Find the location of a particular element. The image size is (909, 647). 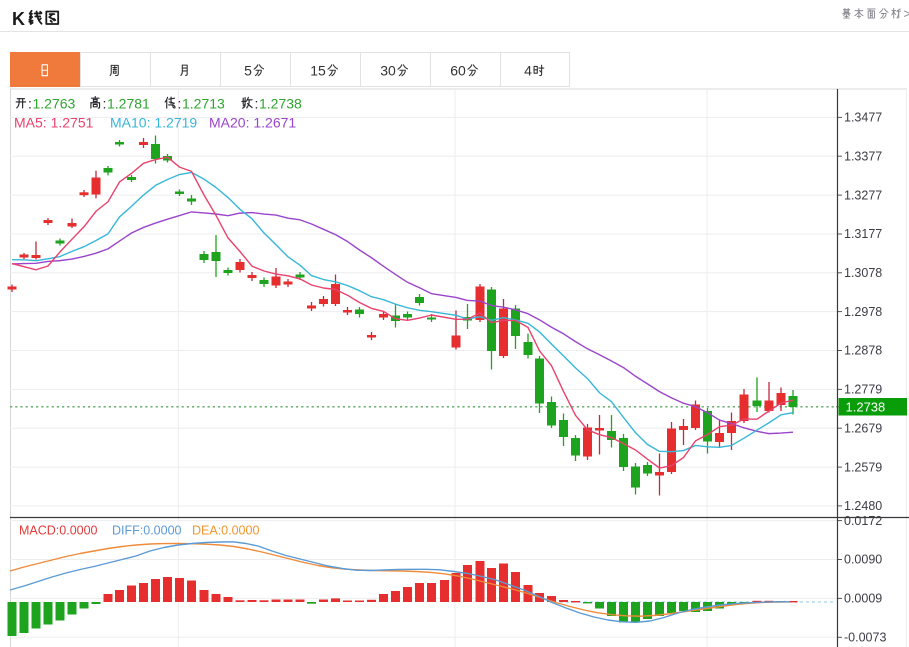

svg-text: 30 is located at coordinates (388, 71).